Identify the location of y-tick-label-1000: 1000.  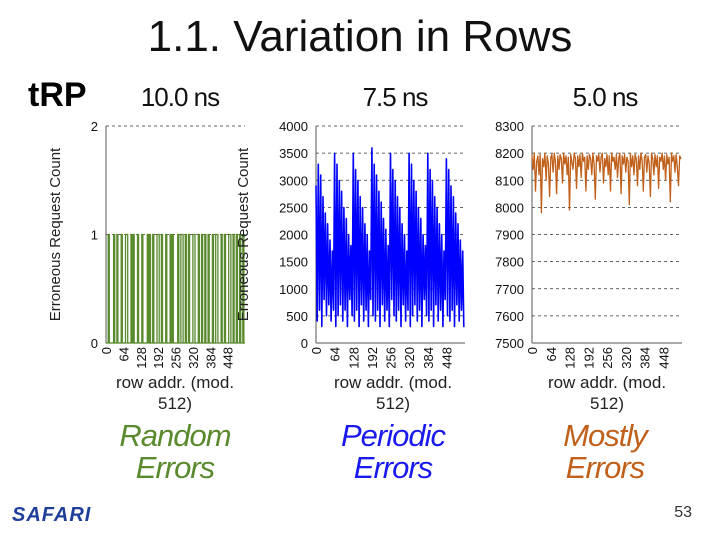
(293, 289).